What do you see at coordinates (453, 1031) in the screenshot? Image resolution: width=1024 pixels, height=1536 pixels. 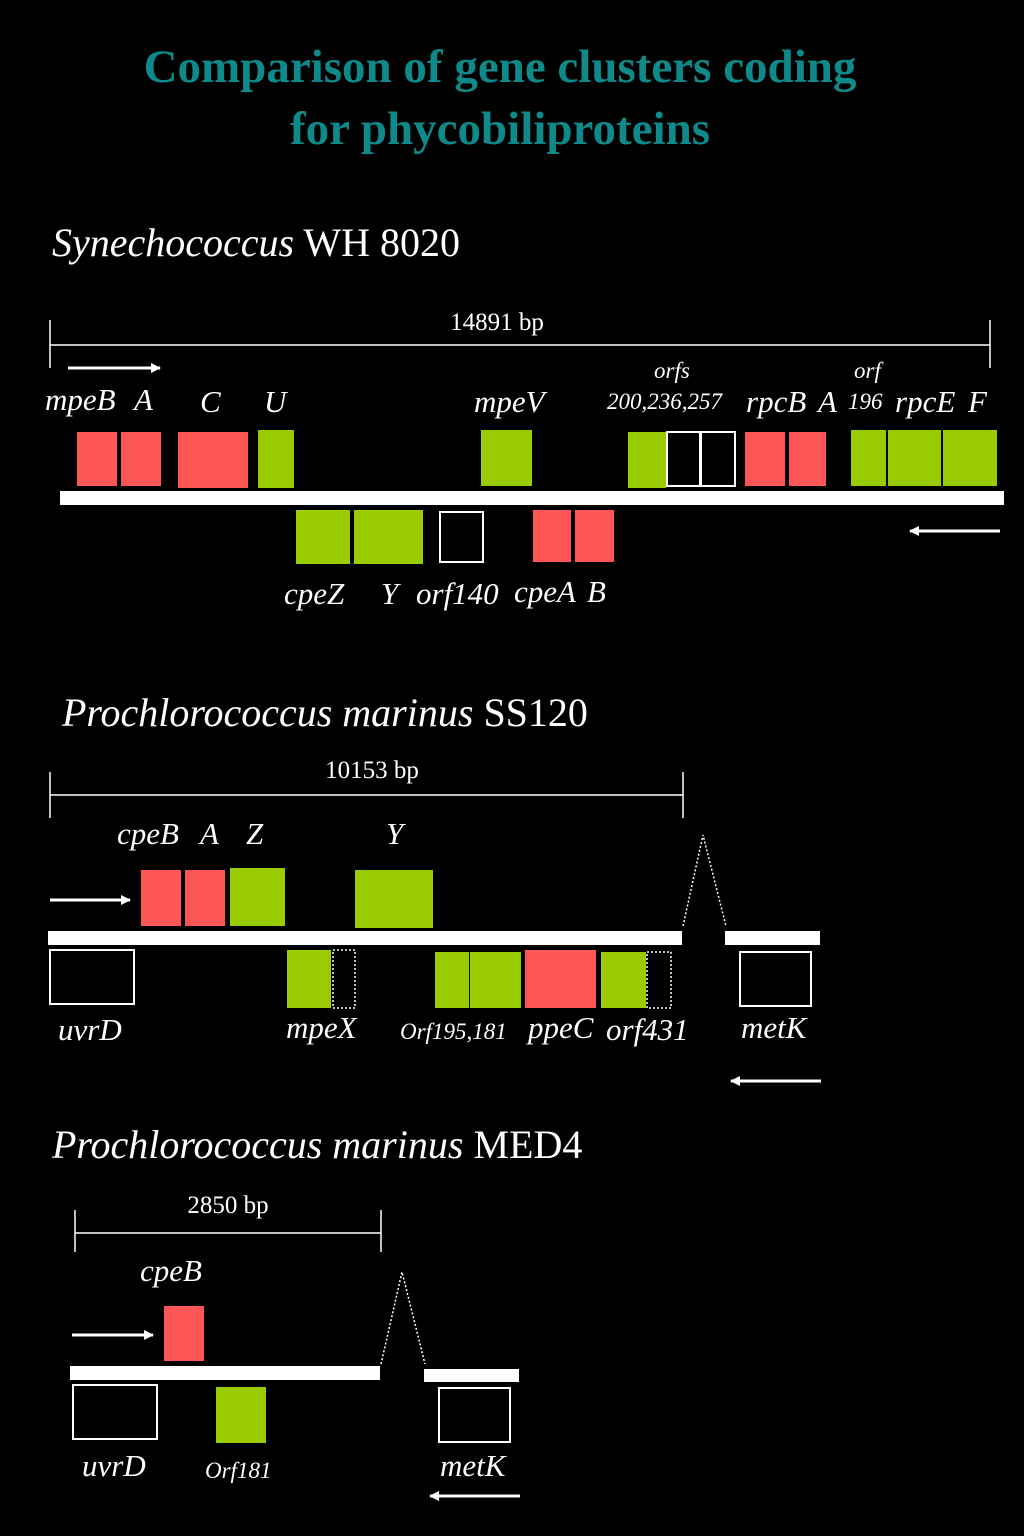 I see `gene-label-orf195-181: Orf195,181` at bounding box center [453, 1031].